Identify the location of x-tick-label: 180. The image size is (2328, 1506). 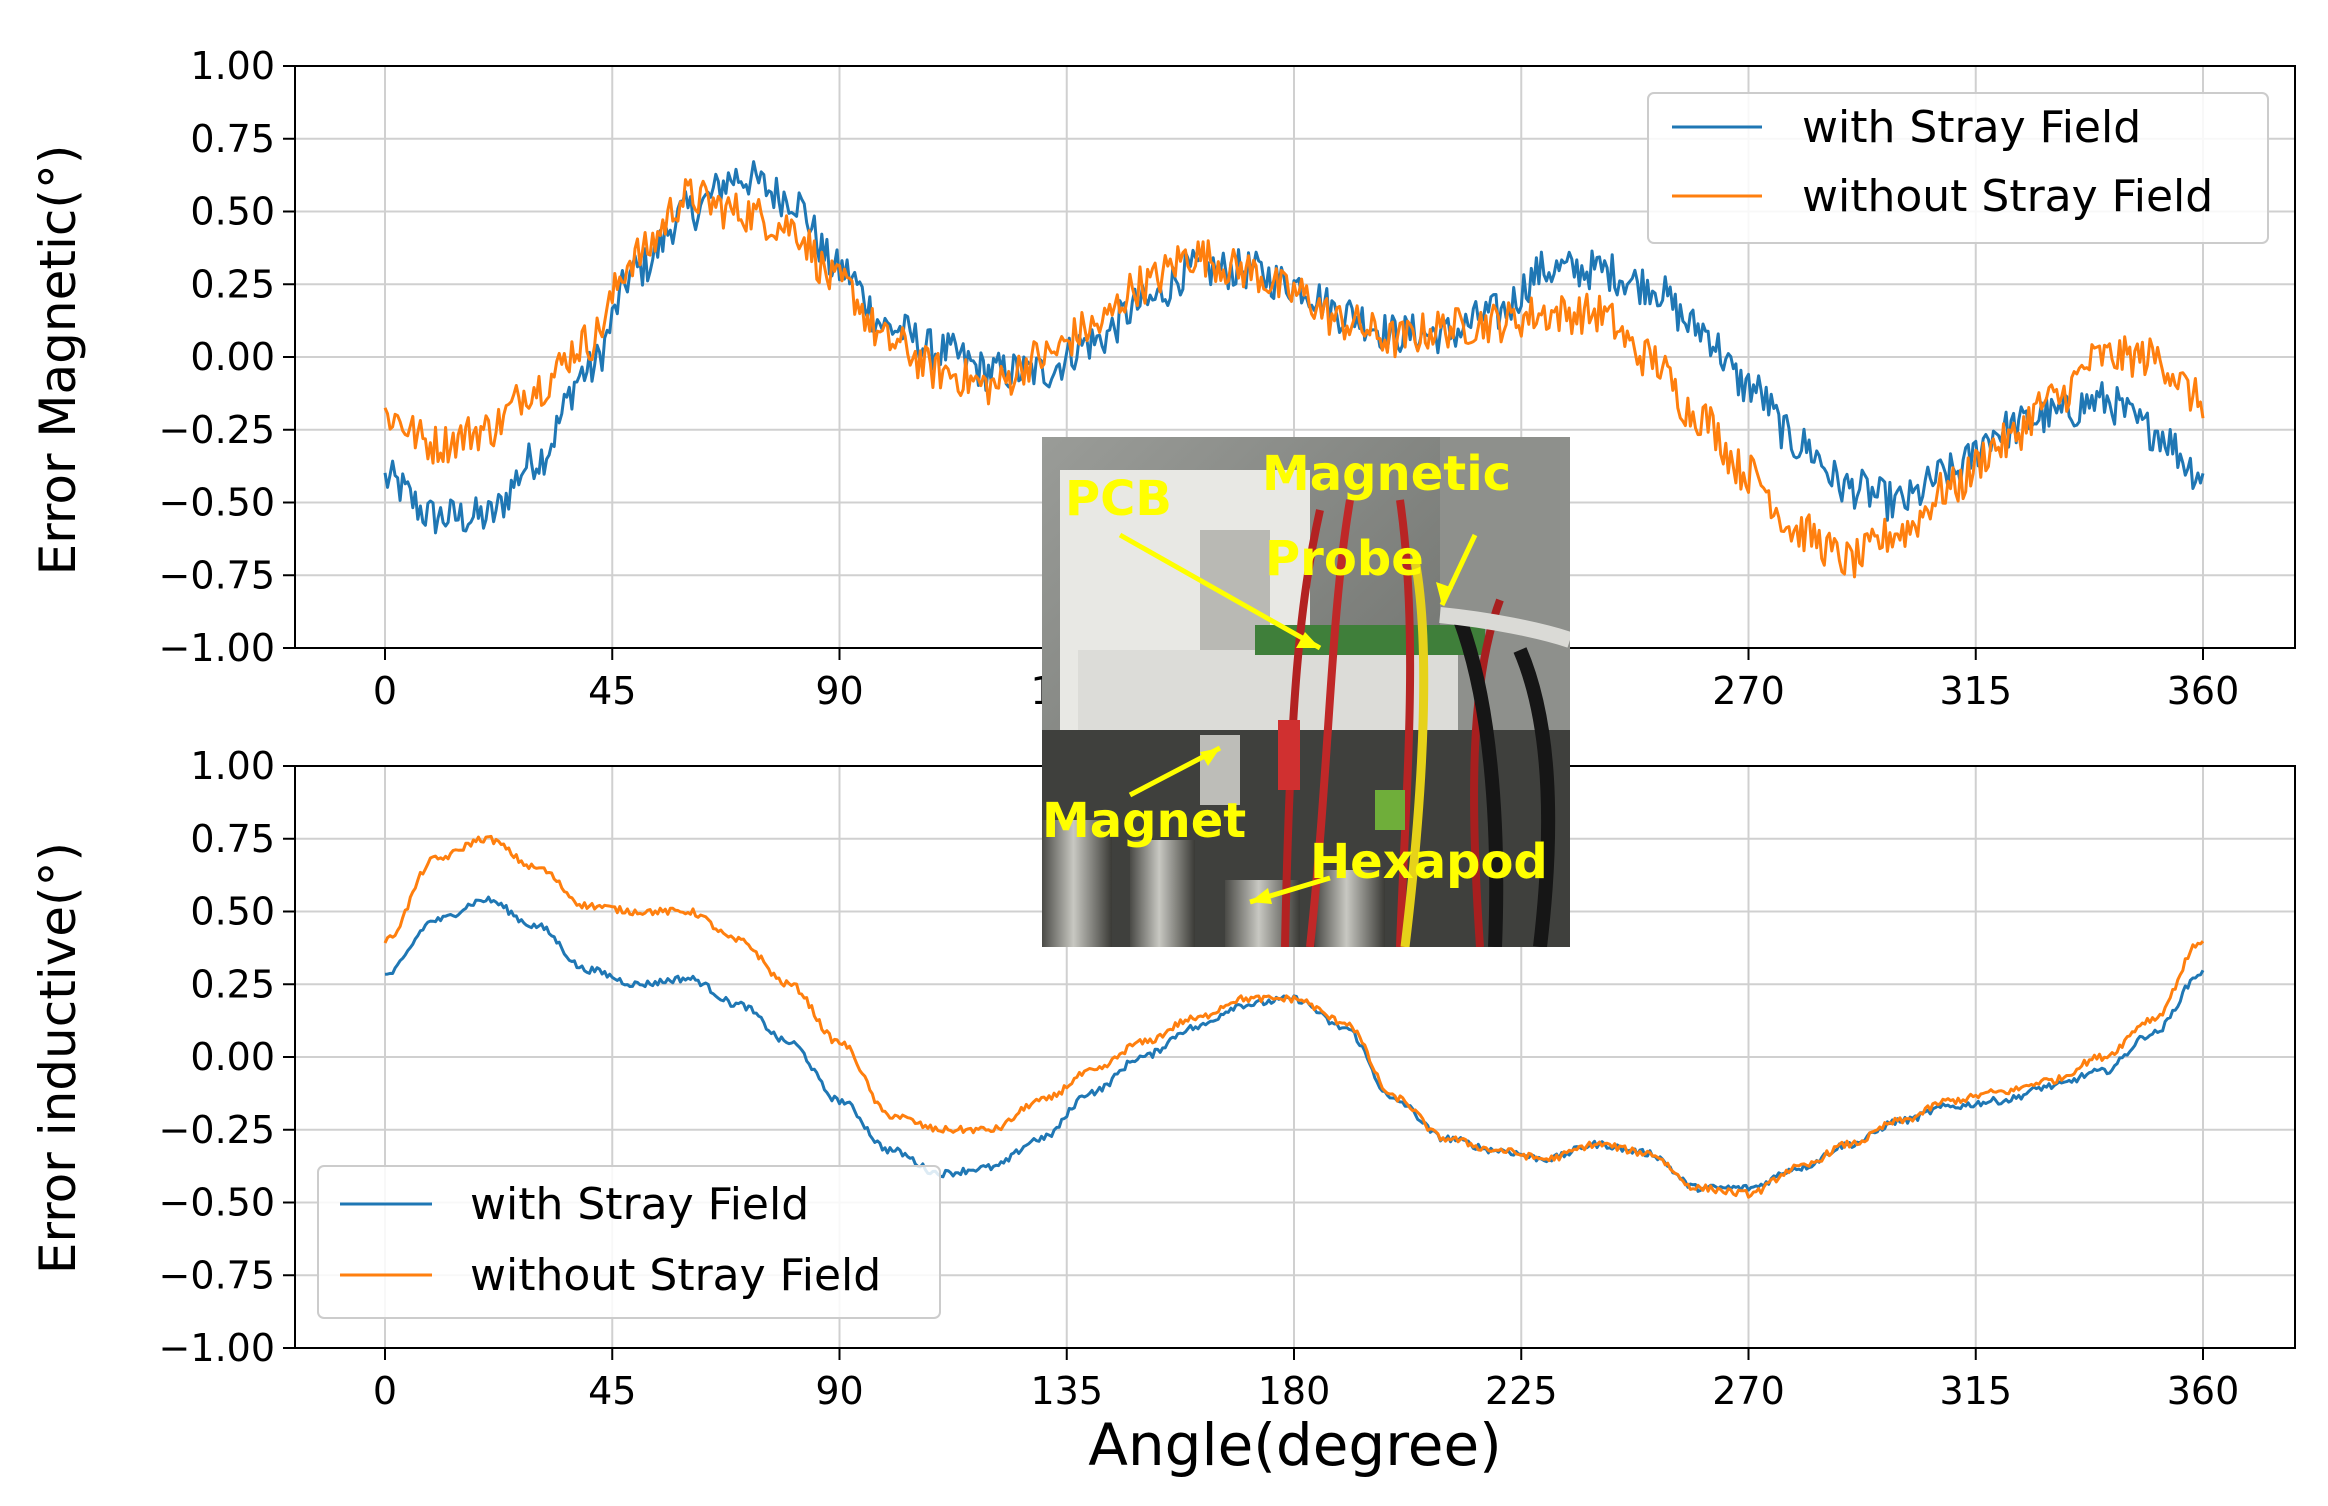
(1294, 1391).